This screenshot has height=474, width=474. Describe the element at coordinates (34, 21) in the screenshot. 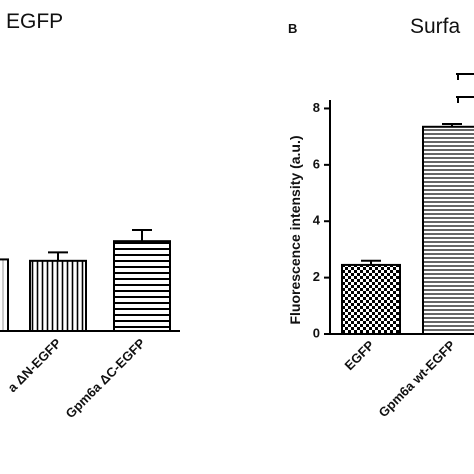

I see `panel-a-title: EGFP` at that location.